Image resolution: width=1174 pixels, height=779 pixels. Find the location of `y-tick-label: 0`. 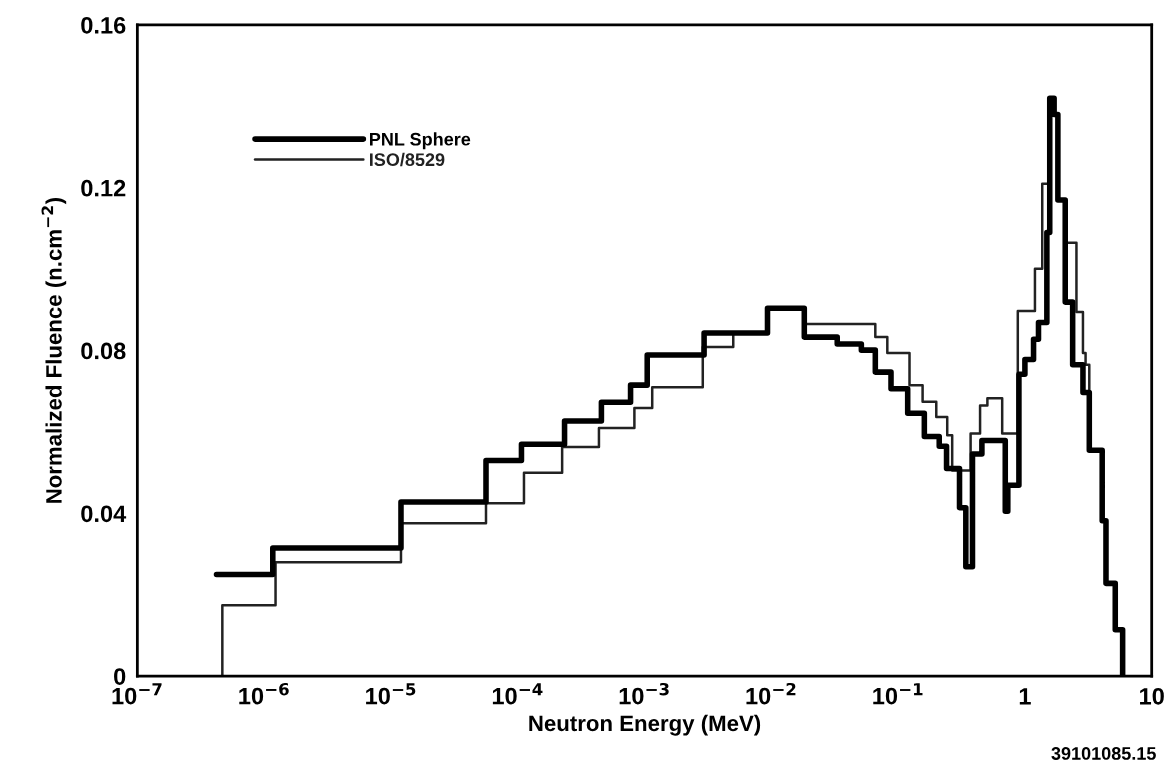

y-tick-label: 0 is located at coordinates (120, 676).